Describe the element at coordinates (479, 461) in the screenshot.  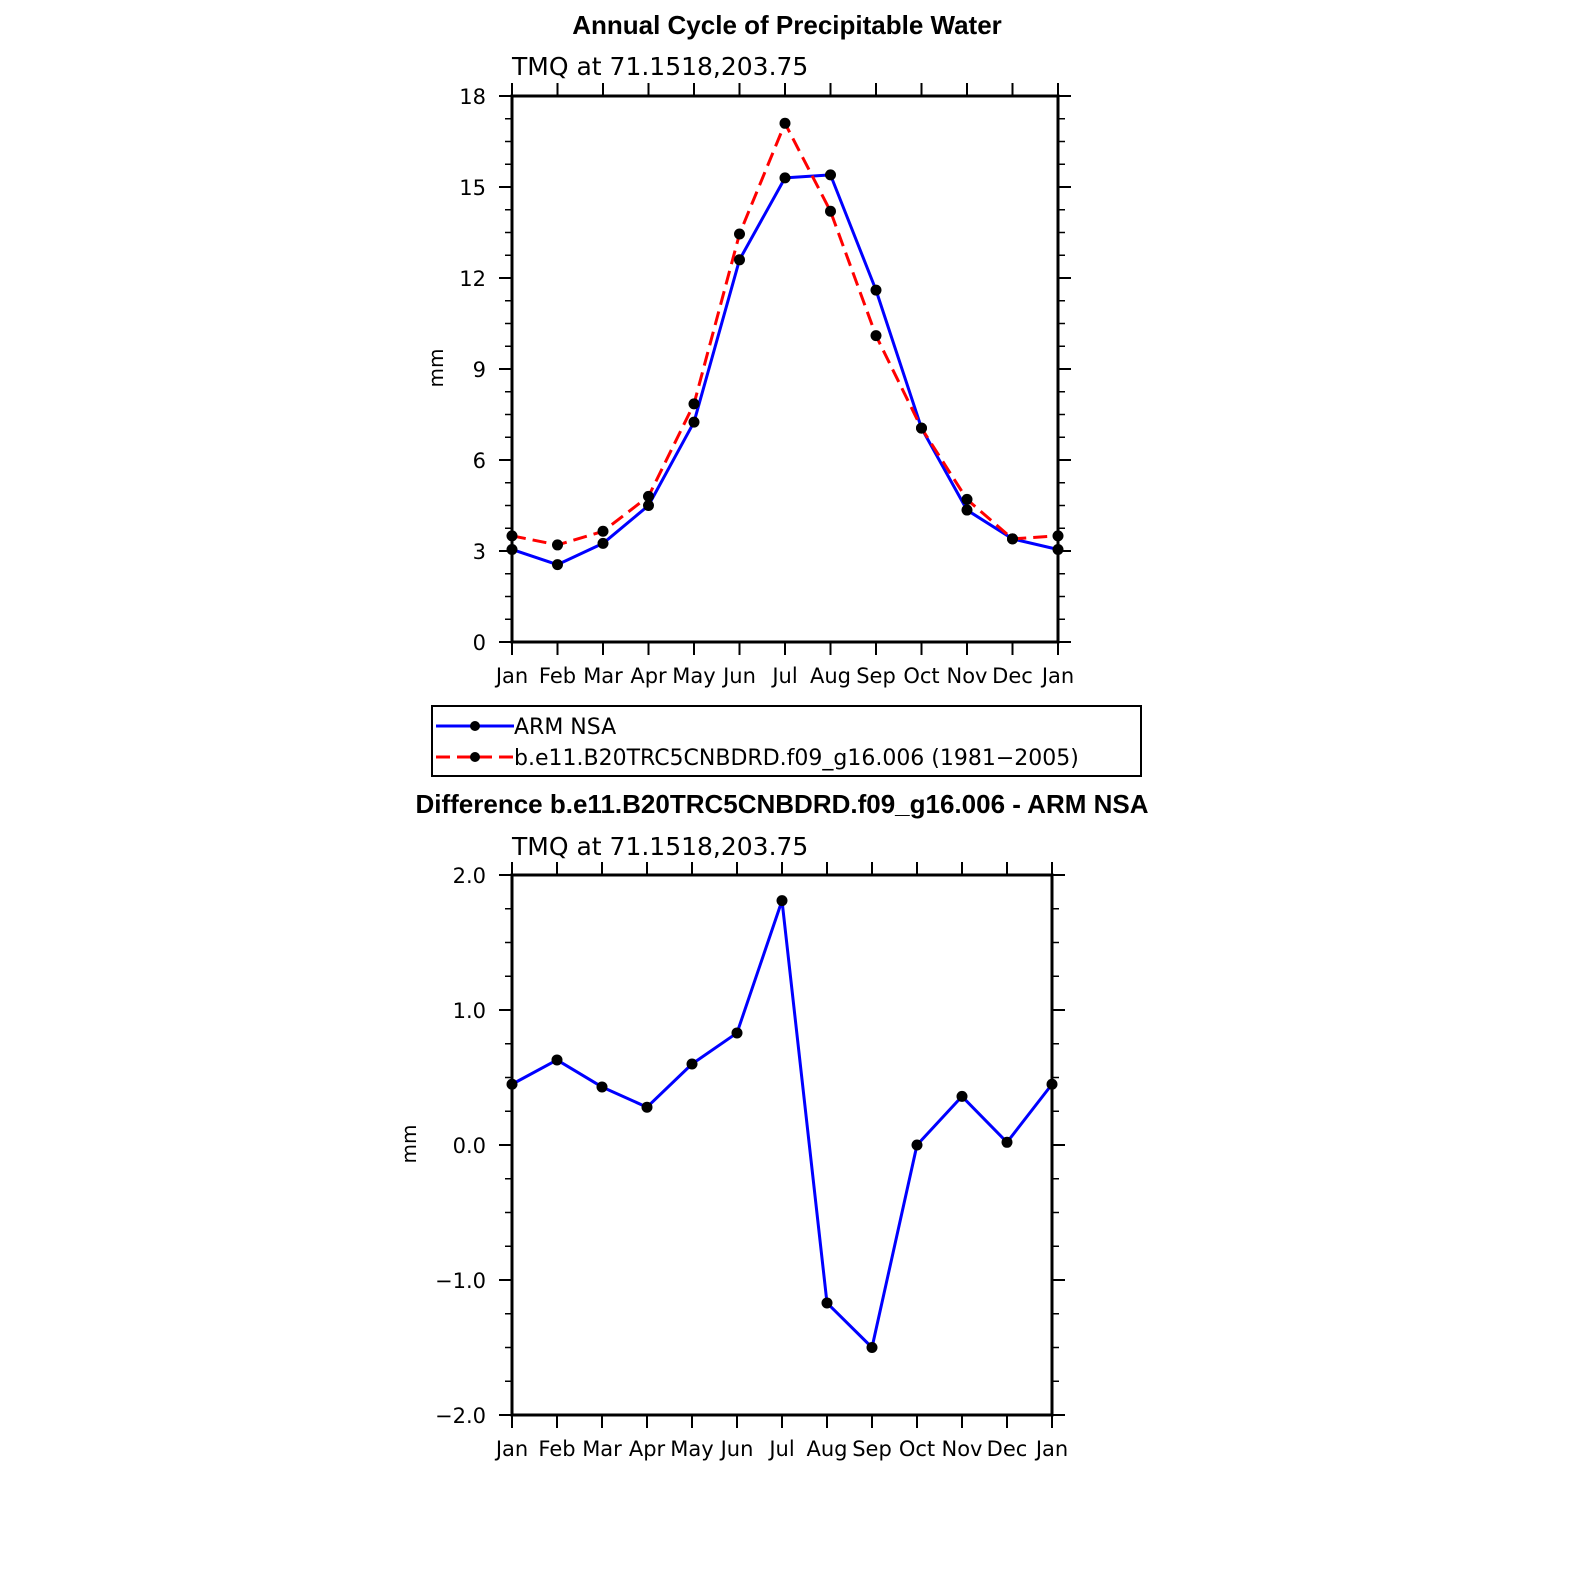
I see `top-y-tick-label: 6` at that location.